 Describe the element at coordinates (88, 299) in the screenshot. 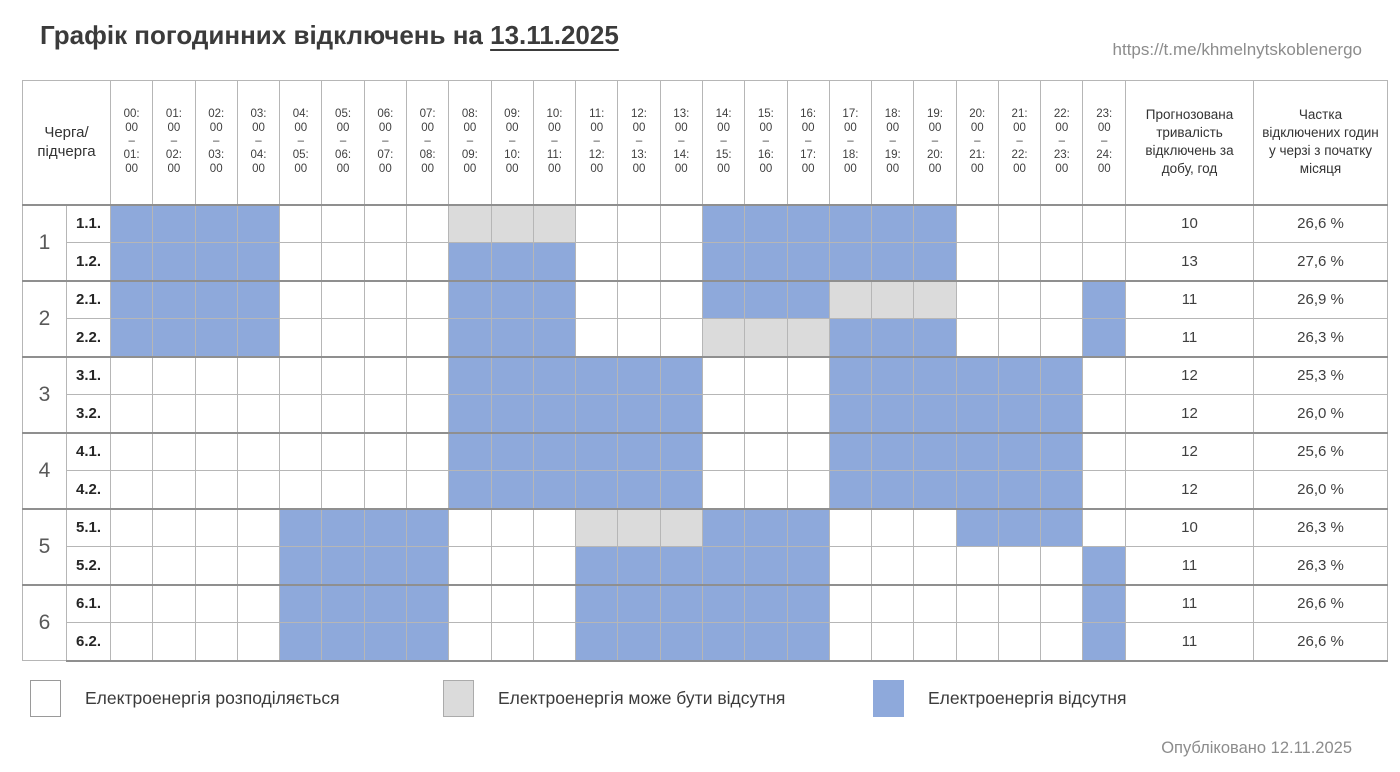

I see `subqueue-label: 2.1.` at that location.